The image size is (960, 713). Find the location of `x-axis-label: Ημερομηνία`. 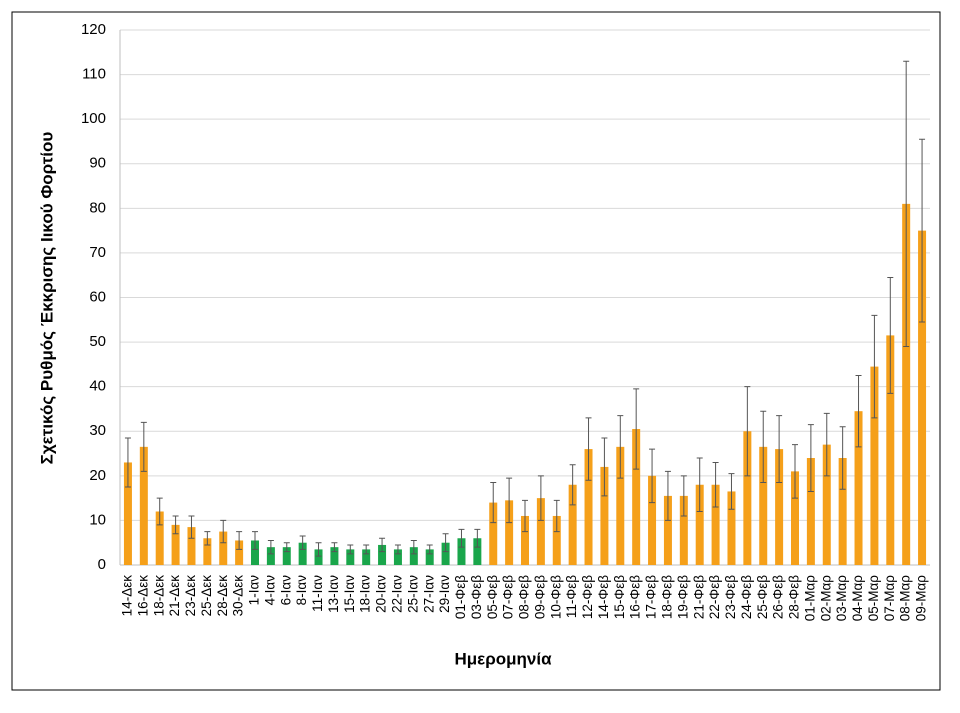

x-axis-label: Ημερομηνία is located at coordinates (503, 658).